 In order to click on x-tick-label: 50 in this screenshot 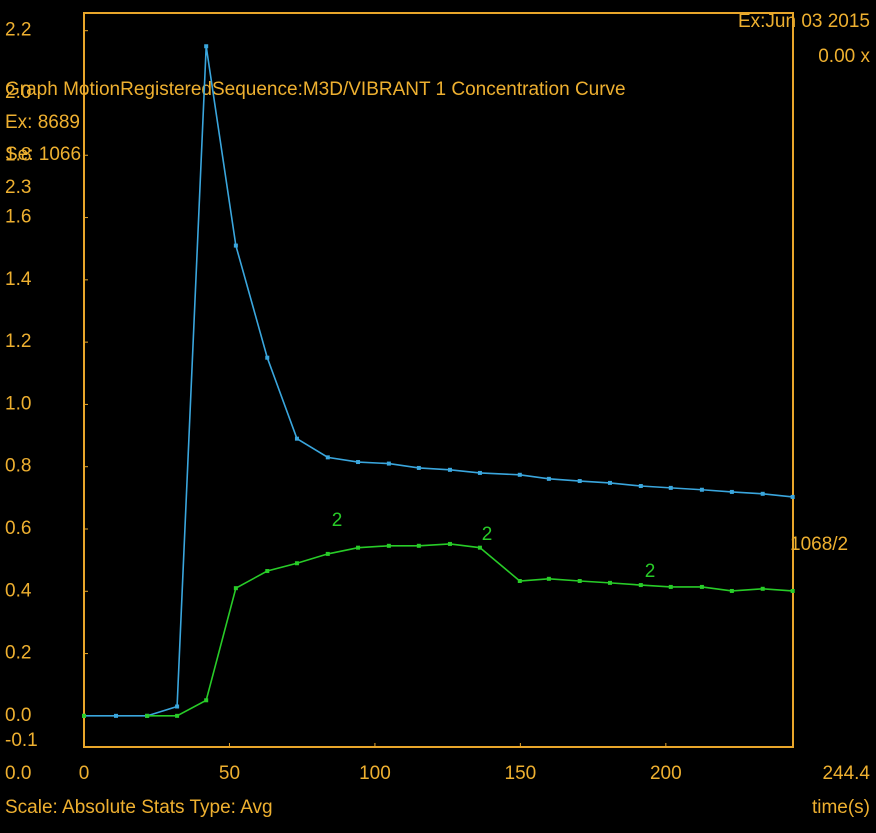, I will do `click(229, 773)`.